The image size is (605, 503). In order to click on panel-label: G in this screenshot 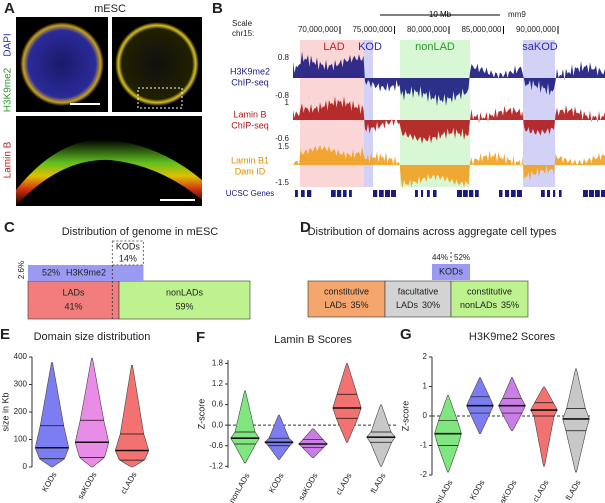, I will do `click(406, 334)`.